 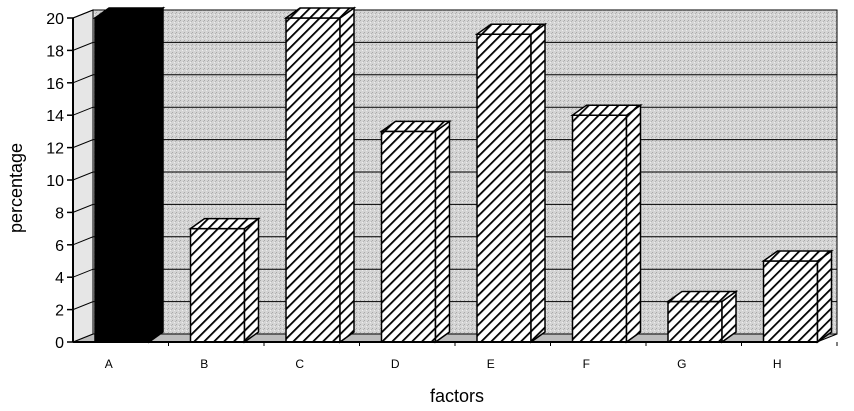 I want to click on y-tick-label: 4, so click(x=59, y=278).